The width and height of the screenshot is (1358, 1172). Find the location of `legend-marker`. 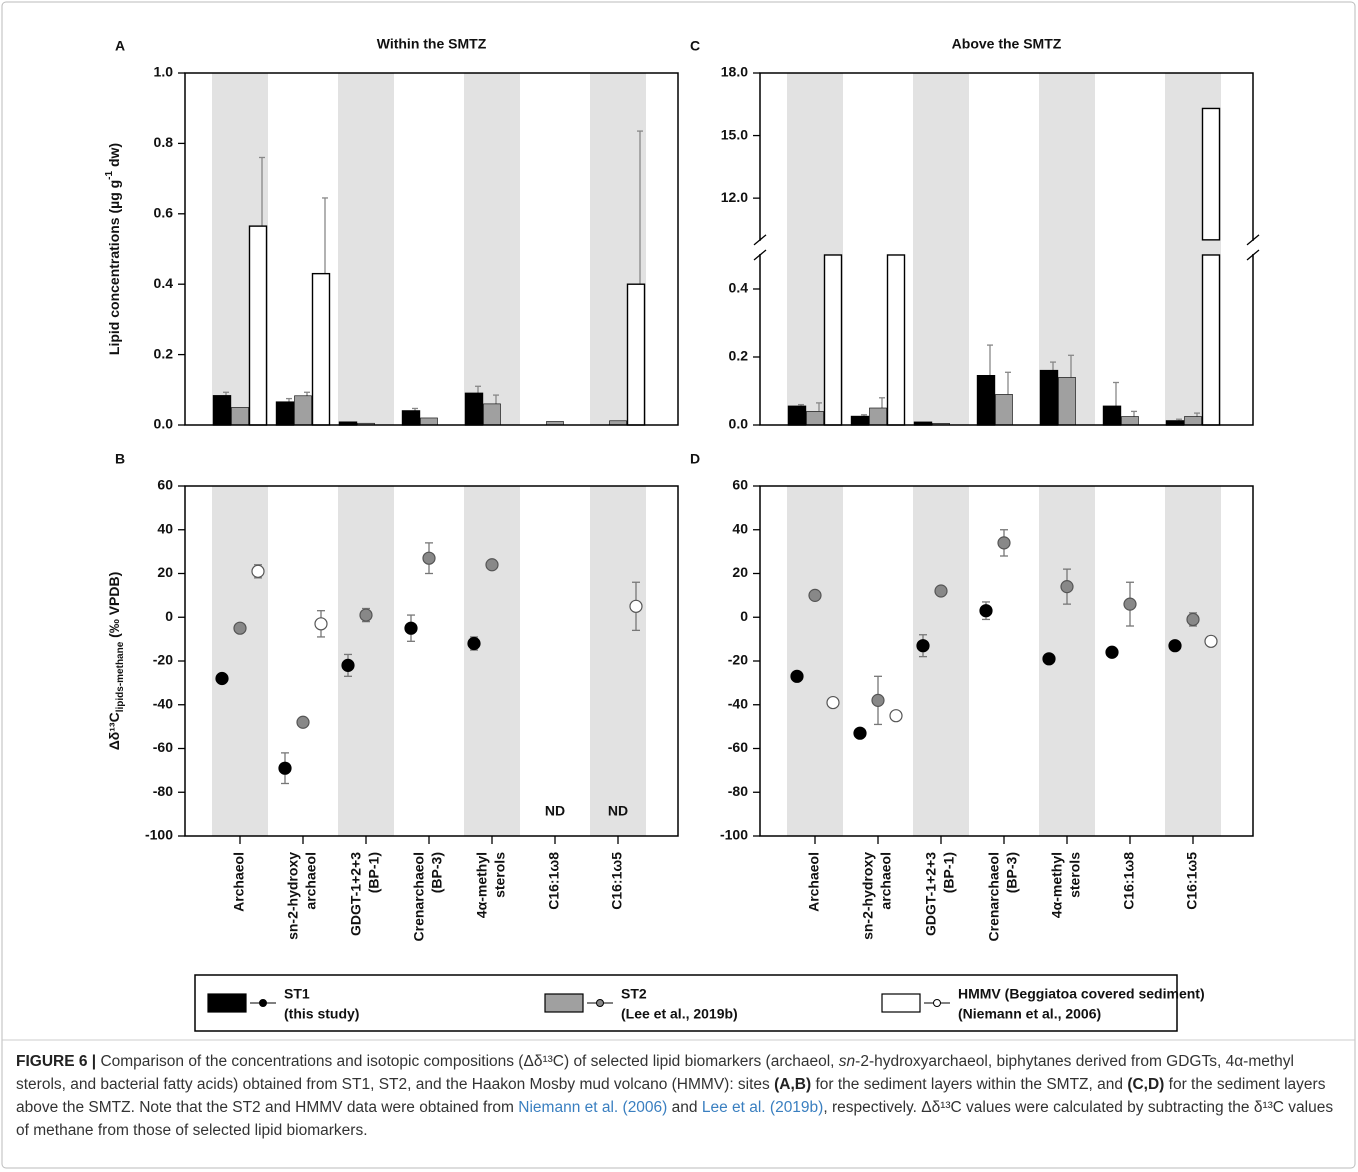

legend-marker is located at coordinates (600, 1003).